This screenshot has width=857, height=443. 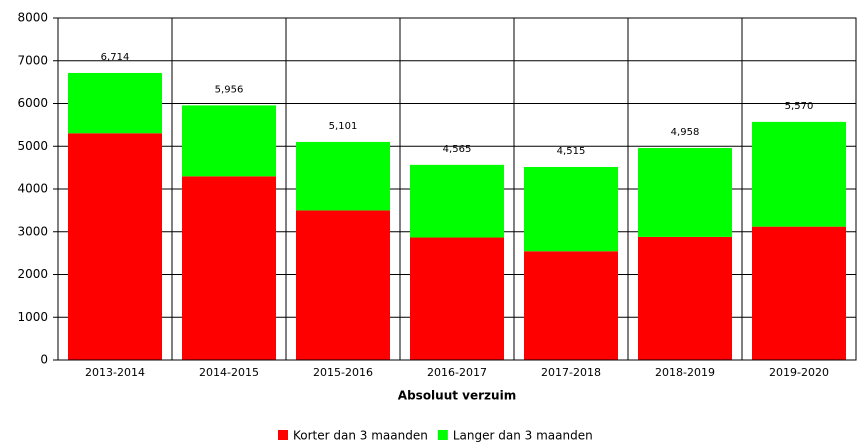 I want to click on x-tick-label: 2016-2017, so click(x=457, y=372).